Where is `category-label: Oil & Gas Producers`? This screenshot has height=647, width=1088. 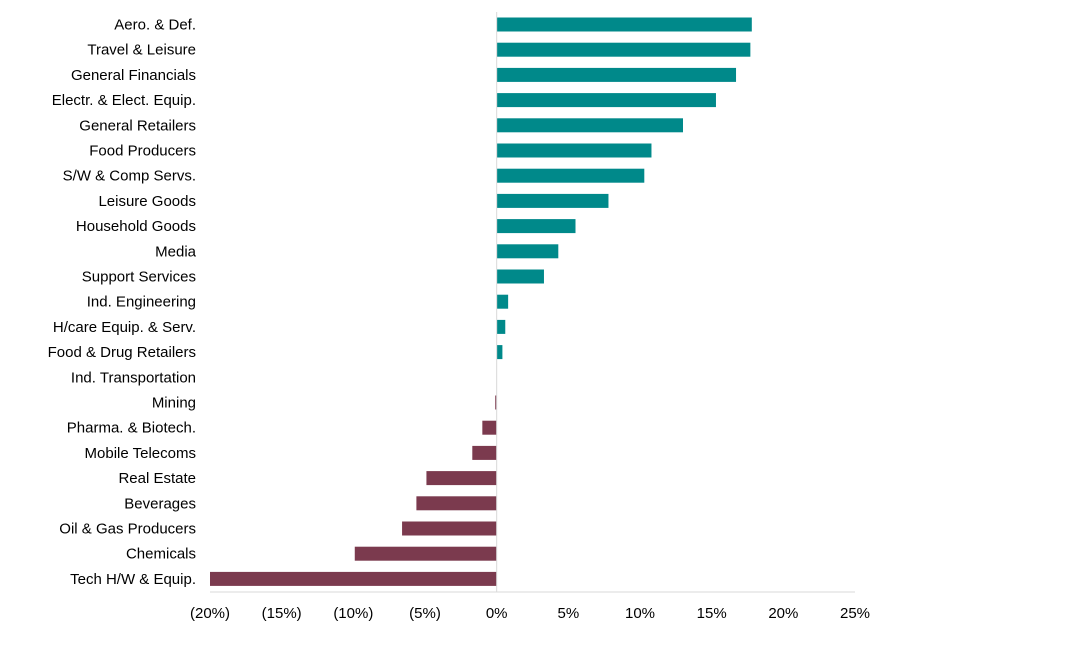
category-label: Oil & Gas Producers is located at coordinates (127, 529).